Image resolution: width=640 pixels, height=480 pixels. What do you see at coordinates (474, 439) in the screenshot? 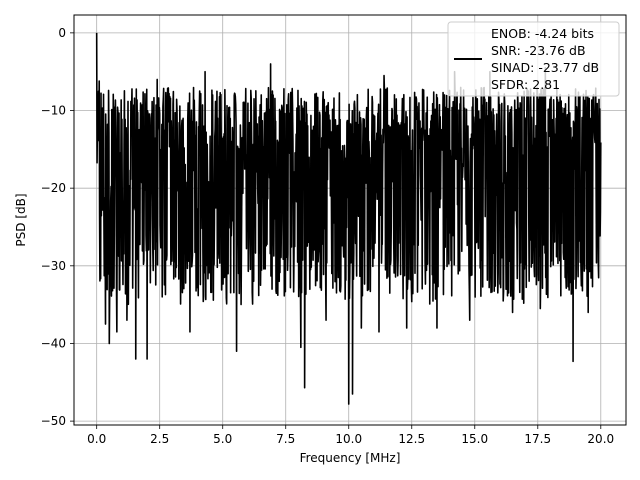
I see `x-tick-label: 15.0` at bounding box center [474, 439].